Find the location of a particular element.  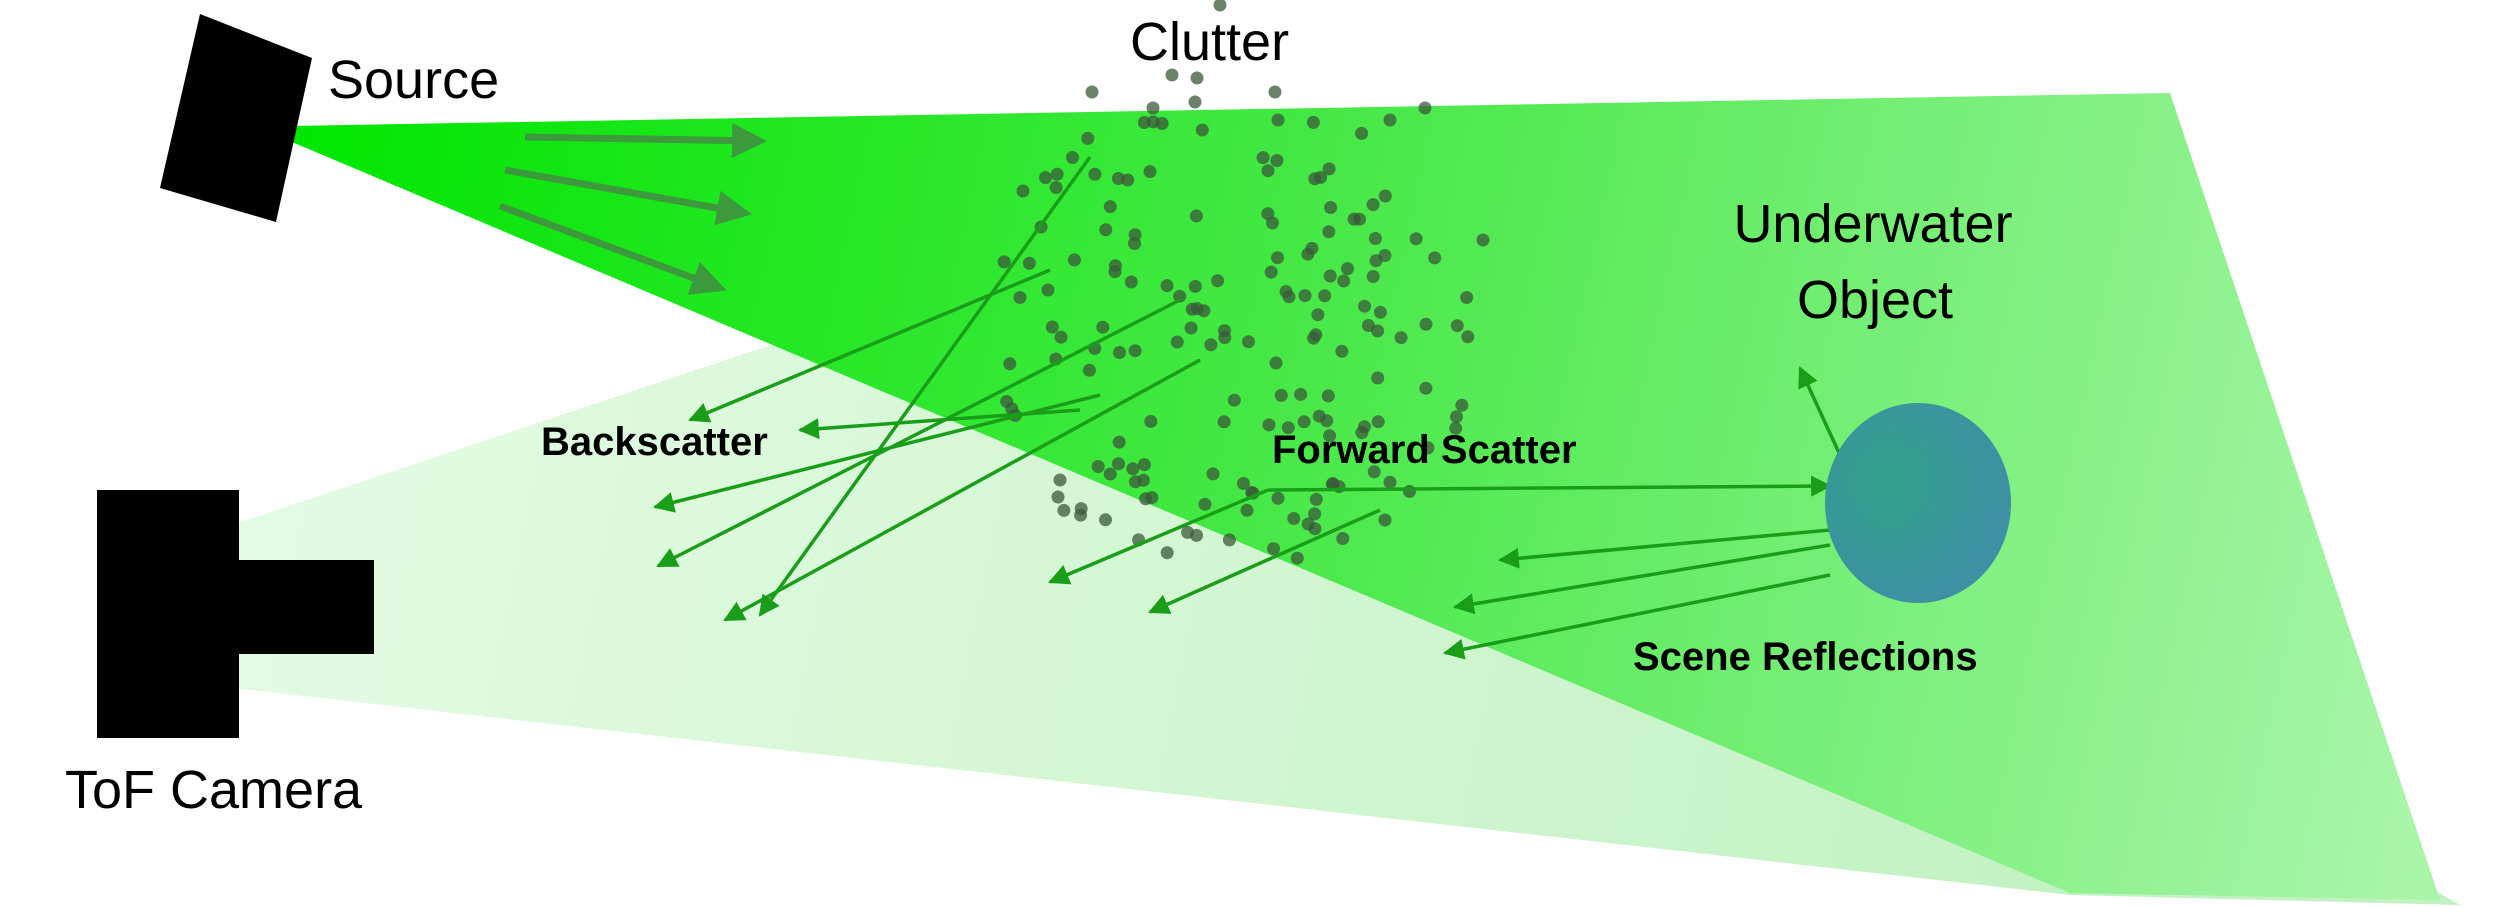

object-label-line1: Underwater is located at coordinates (1872, 224).